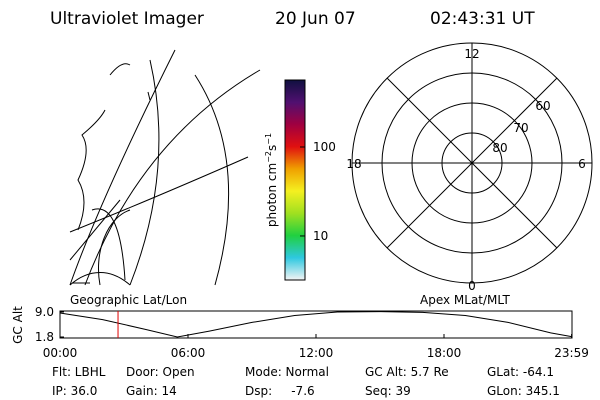  Describe the element at coordinates (582, 164) in the screenshot. I see `mlt-label: 6` at that location.